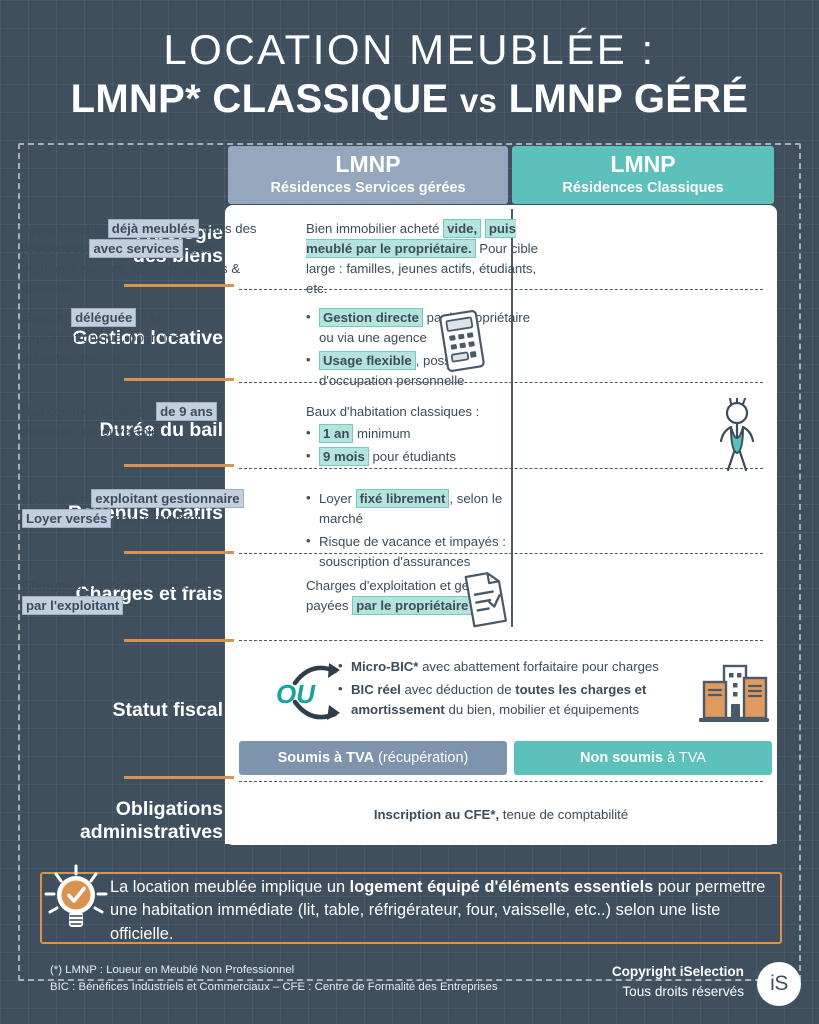  I want to click on title-lmnp-gere: LMNP GÉRÉ, so click(623, 99).